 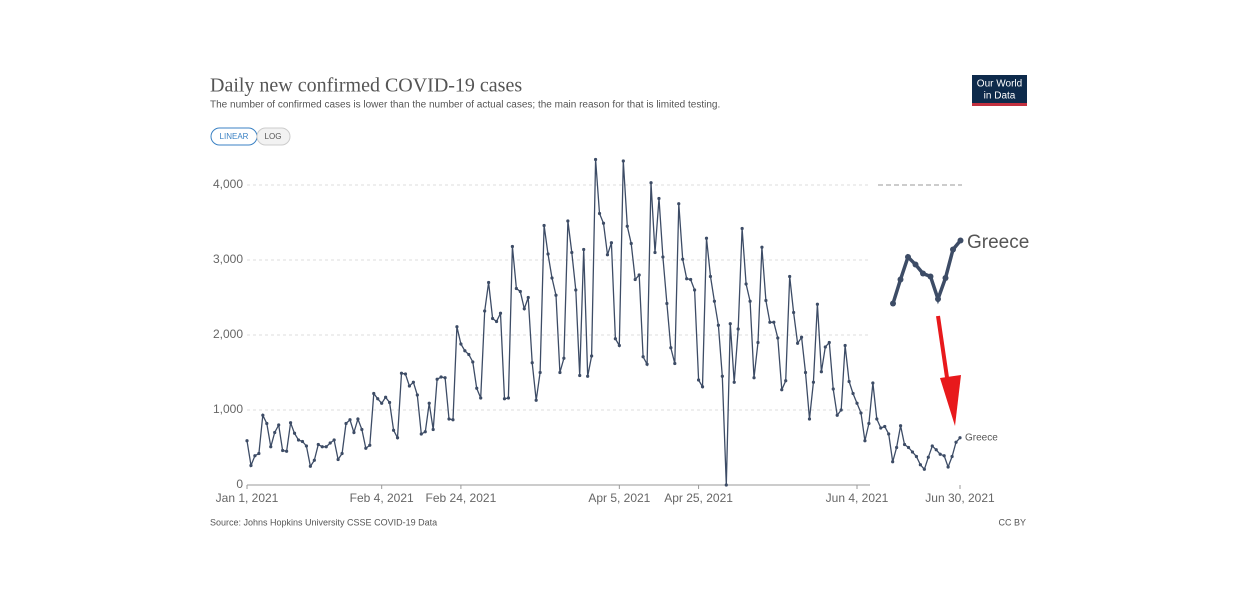 I want to click on x-tick-label: Jan 1, 2021, so click(x=247, y=498).